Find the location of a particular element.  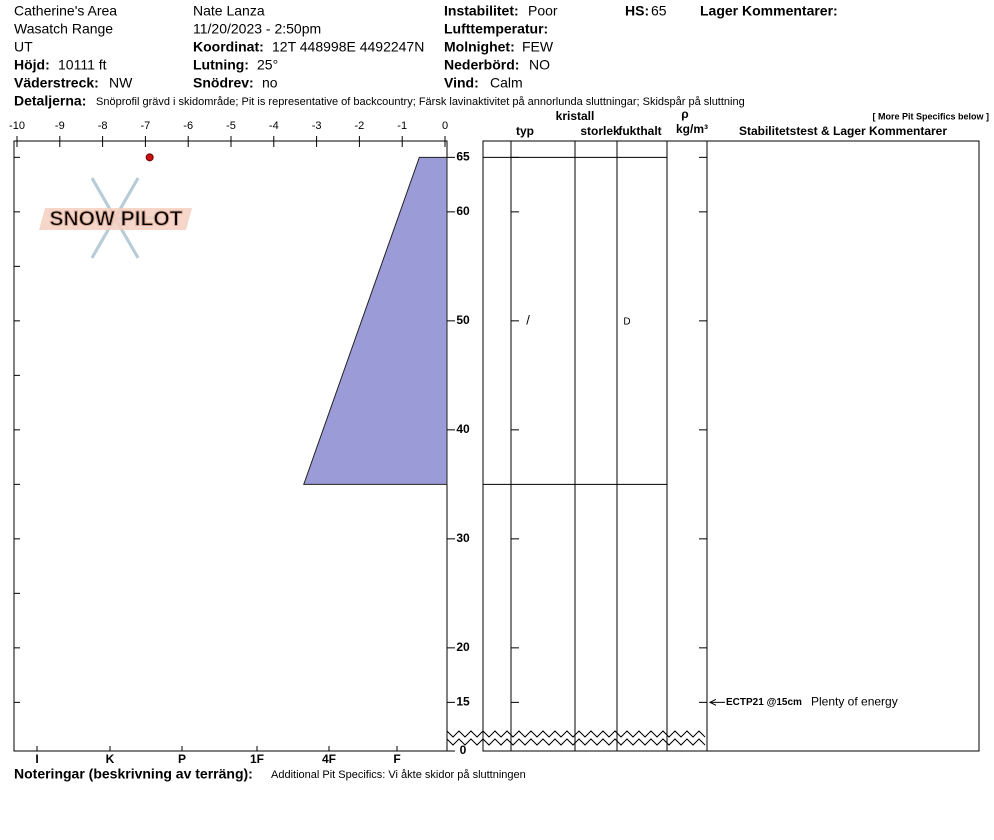

field-label: Lager Kommentarer: is located at coordinates (769, 11).